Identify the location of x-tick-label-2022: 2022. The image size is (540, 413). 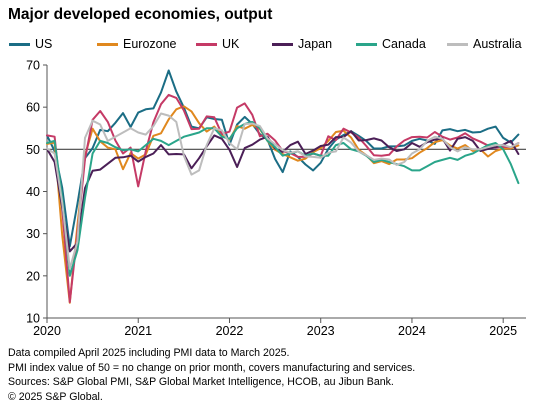
(230, 331).